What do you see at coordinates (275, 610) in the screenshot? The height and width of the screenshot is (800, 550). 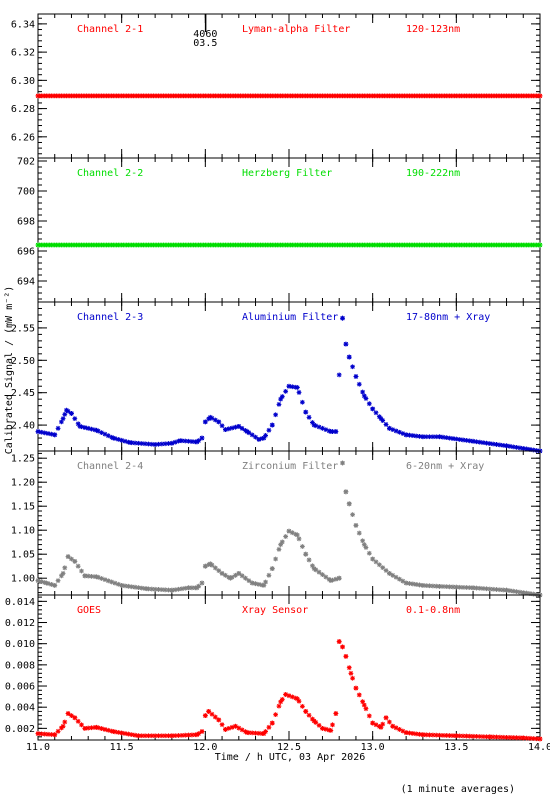 I see `panel-filter-label: Xray Sensor` at bounding box center [275, 610].